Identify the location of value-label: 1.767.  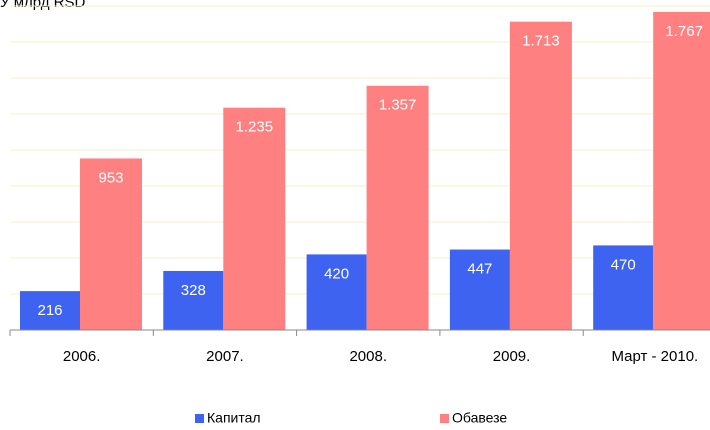
(684, 31).